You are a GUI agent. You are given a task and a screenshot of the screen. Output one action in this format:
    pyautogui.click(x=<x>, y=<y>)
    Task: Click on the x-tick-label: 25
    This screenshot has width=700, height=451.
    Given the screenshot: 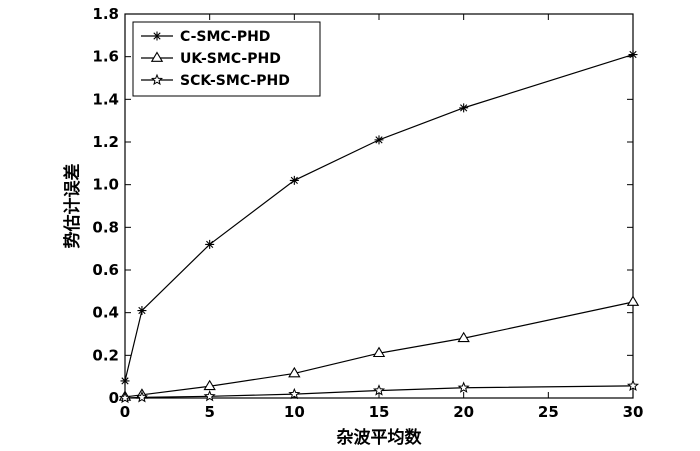 What is the action you would take?
    pyautogui.click(x=548, y=412)
    